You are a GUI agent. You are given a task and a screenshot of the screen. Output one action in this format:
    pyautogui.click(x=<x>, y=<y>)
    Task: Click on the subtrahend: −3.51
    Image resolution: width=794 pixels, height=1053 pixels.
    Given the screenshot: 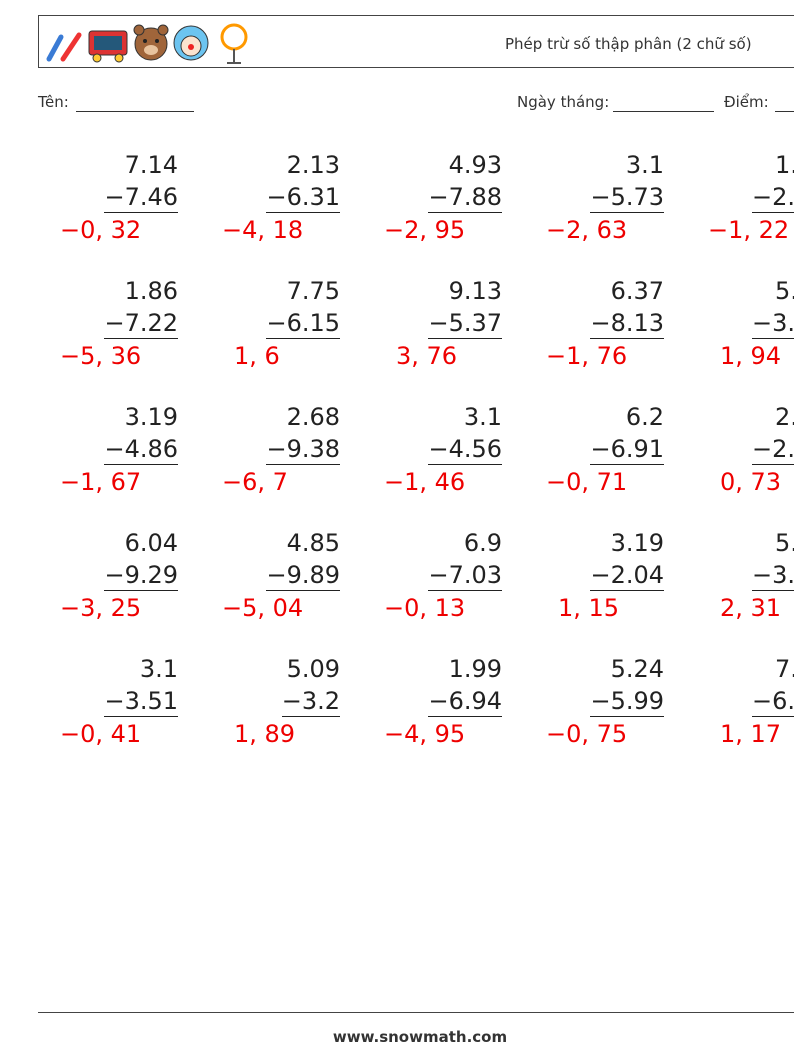 What is the action you would take?
    pyautogui.click(x=141, y=702)
    